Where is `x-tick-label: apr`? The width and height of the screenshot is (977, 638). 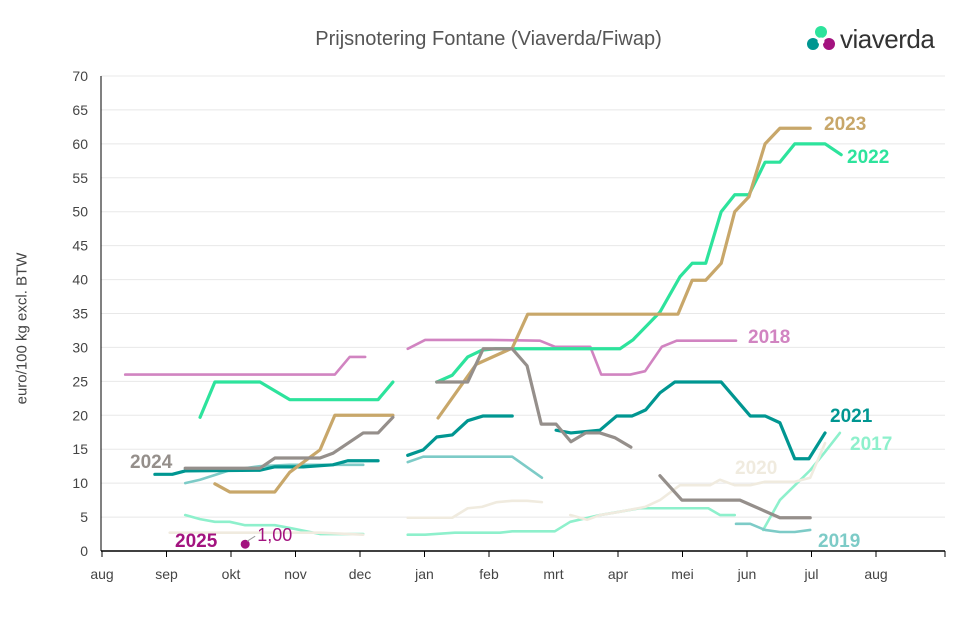 x-tick-label: apr is located at coordinates (618, 574).